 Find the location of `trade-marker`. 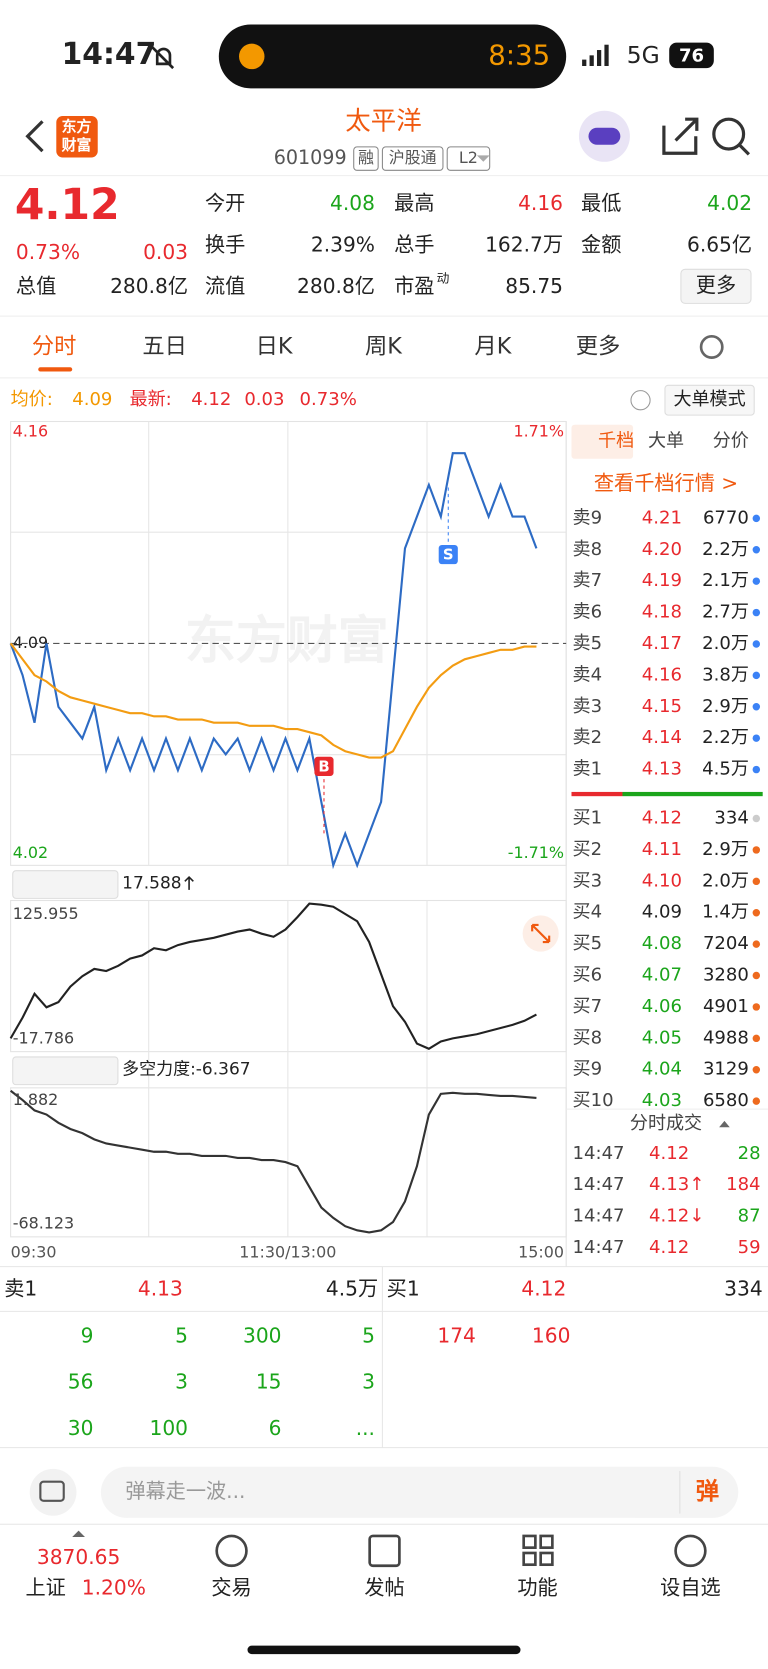

trade-marker is located at coordinates (324, 766).